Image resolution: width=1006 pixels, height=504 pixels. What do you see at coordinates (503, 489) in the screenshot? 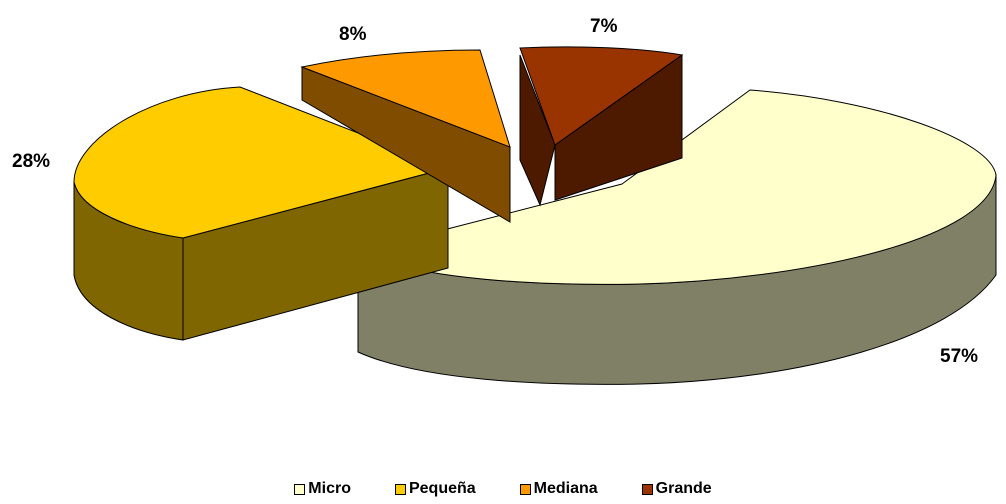
I see `legend: Micro Pequeña Mediana Grande` at bounding box center [503, 489].